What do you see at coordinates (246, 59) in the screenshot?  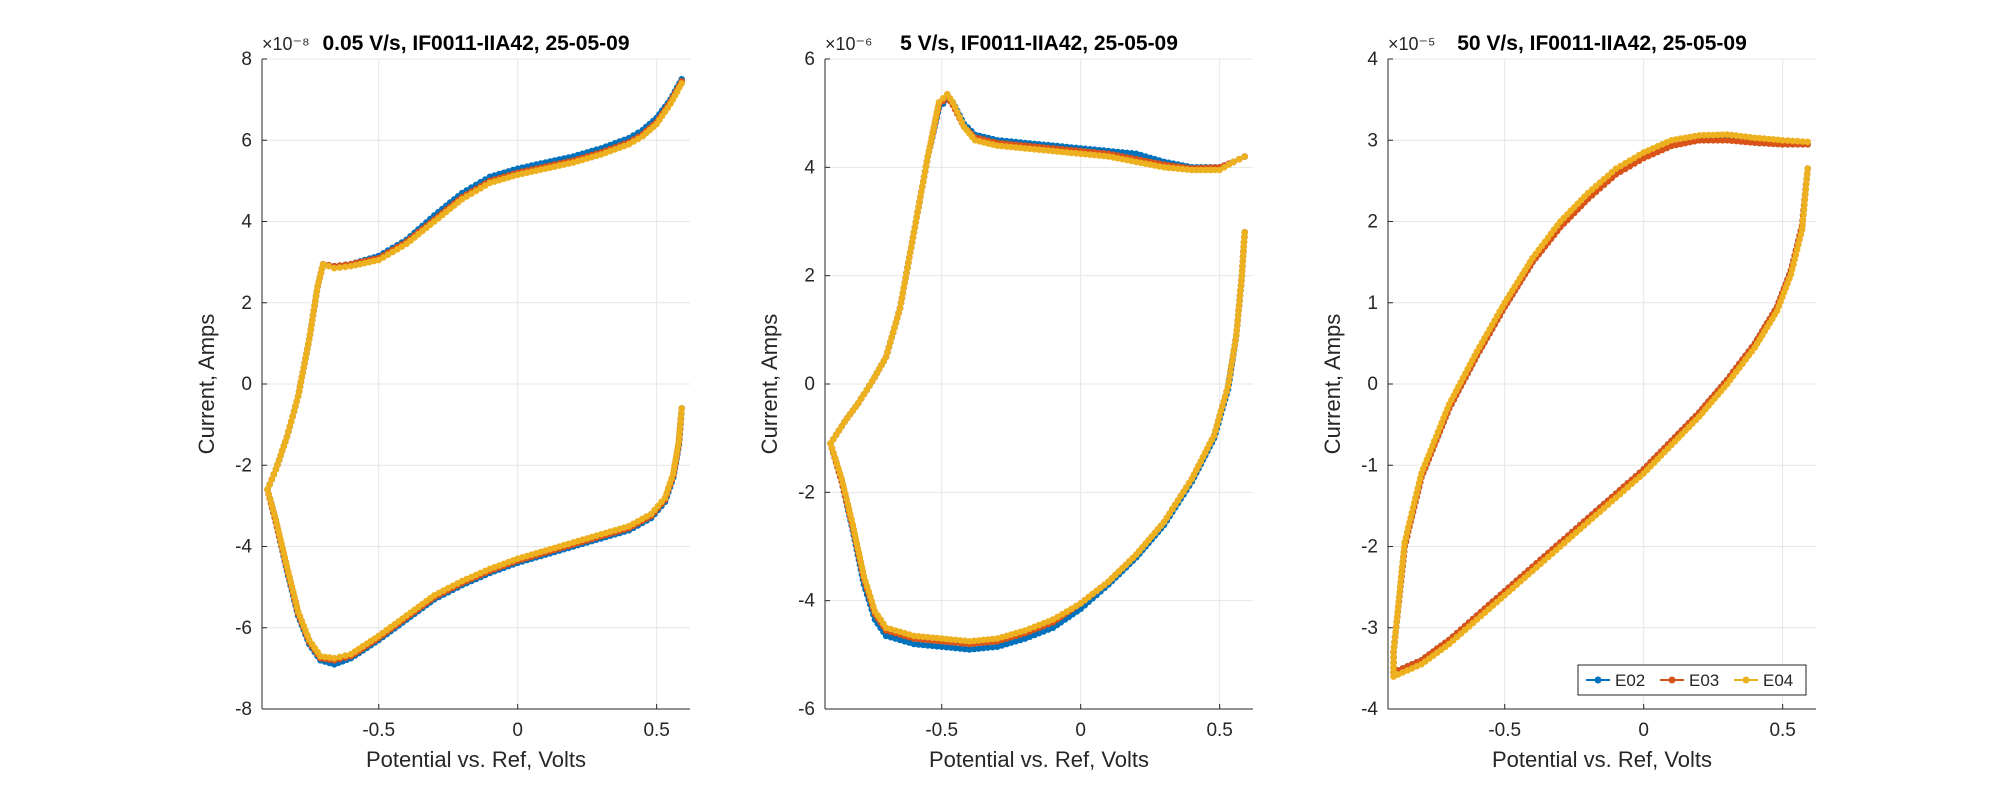 I see `y-tick-label: 8` at bounding box center [246, 59].